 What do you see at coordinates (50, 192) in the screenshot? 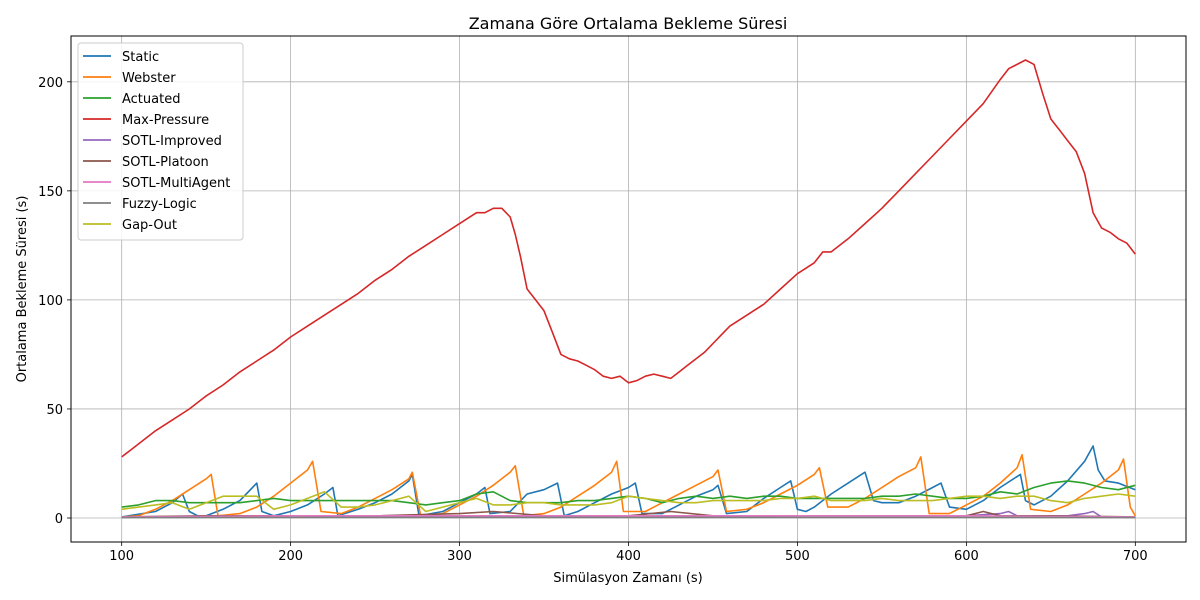
I see `y-tick-label: 150` at bounding box center [50, 192].